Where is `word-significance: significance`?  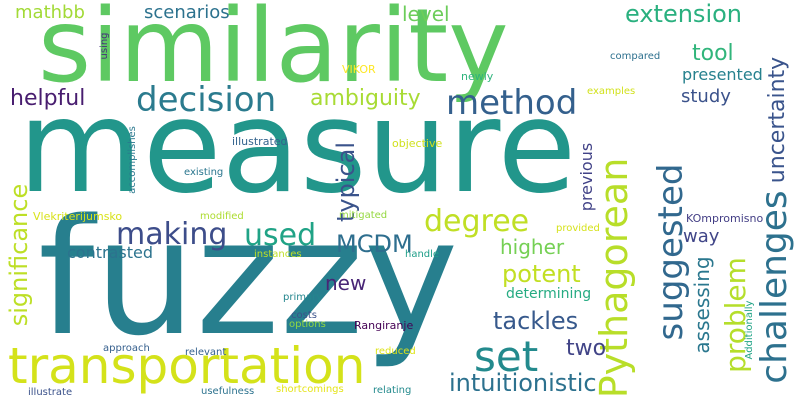
word-significance: significance is located at coordinates (19, 255).